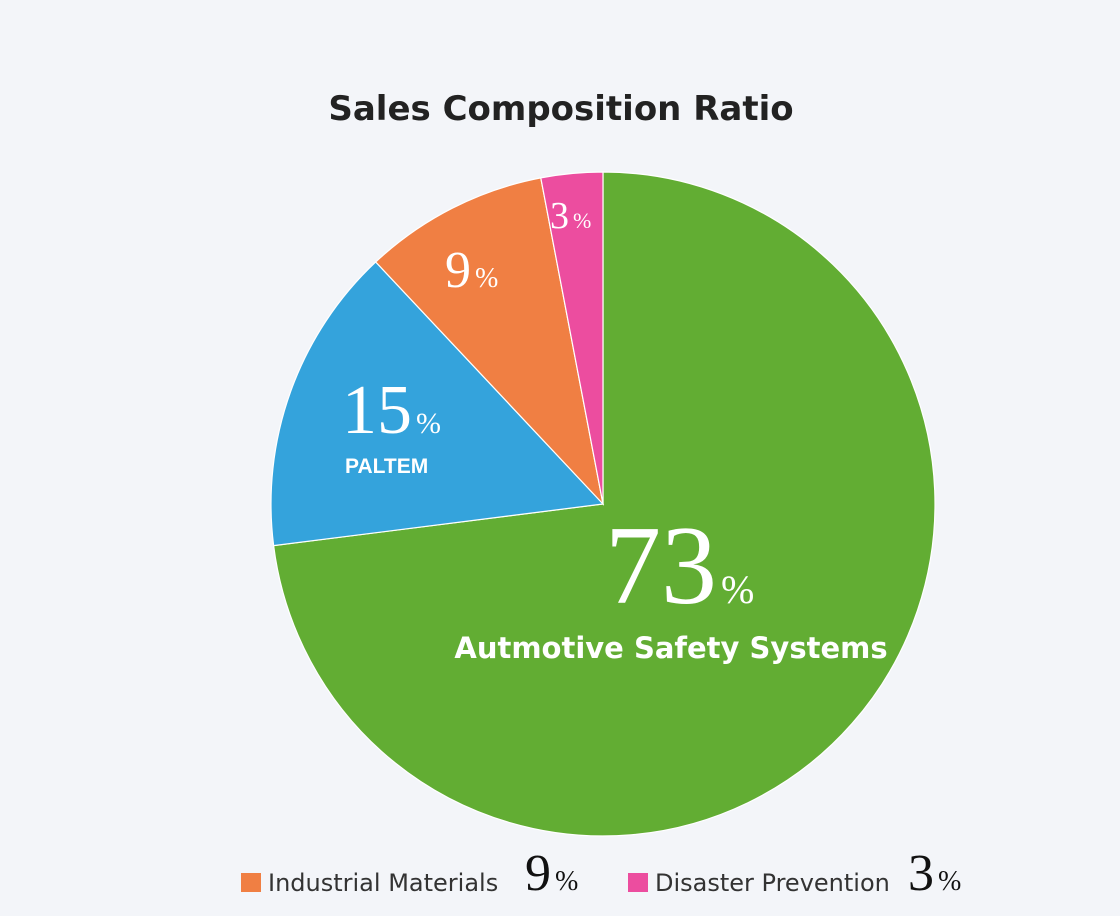 The image size is (1120, 916). I want to click on slice-value-label: 9%, so click(471, 270).